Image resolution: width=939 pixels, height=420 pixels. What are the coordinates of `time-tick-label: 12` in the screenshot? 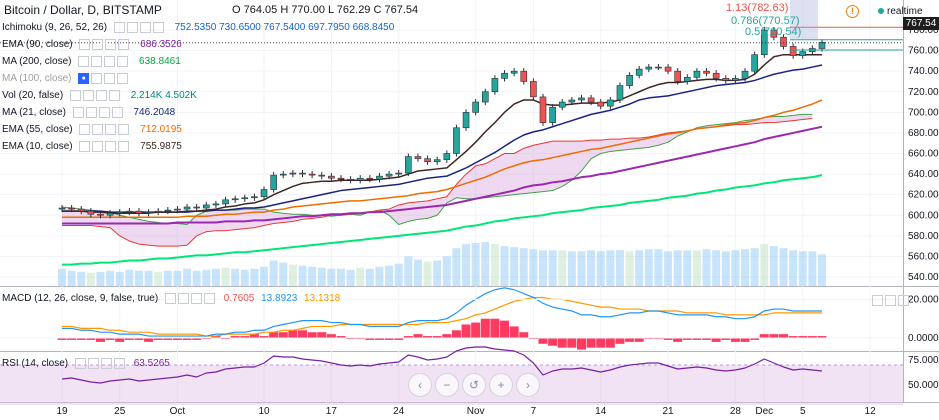 It's located at (871, 411).